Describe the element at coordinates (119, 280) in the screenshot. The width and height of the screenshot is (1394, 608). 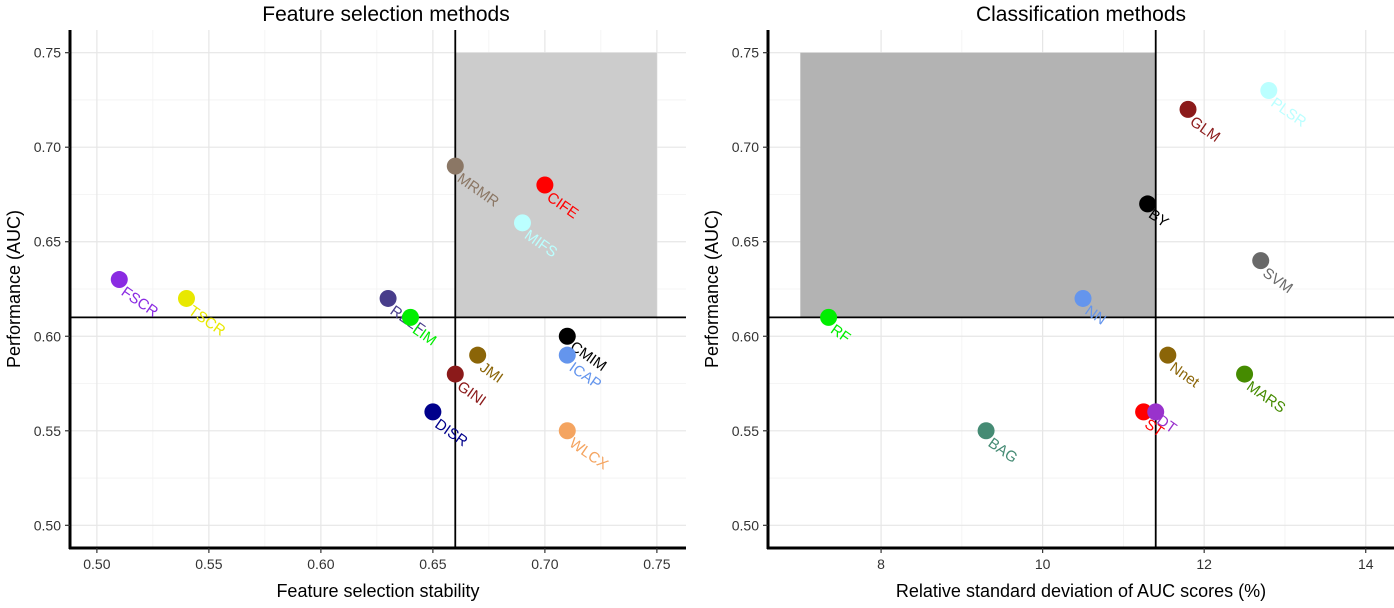
I see `point-fscr` at that location.